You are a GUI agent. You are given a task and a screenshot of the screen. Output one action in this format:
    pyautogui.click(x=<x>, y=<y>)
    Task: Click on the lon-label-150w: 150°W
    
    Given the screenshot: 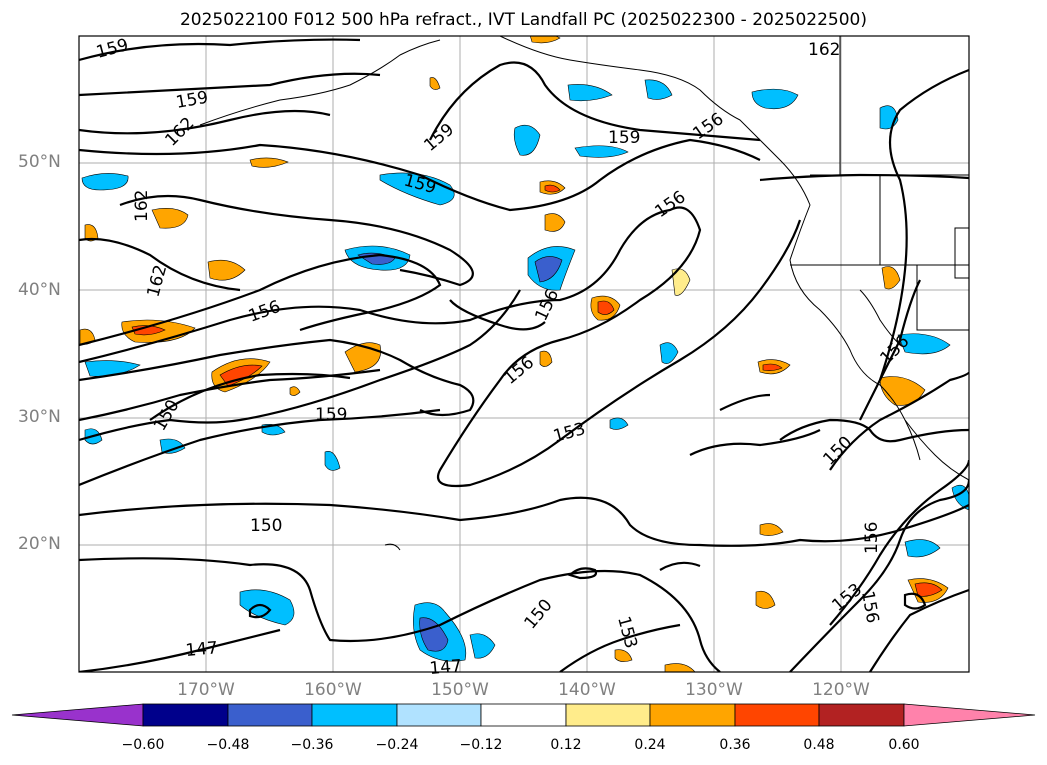 What is the action you would take?
    pyautogui.click(x=460, y=690)
    